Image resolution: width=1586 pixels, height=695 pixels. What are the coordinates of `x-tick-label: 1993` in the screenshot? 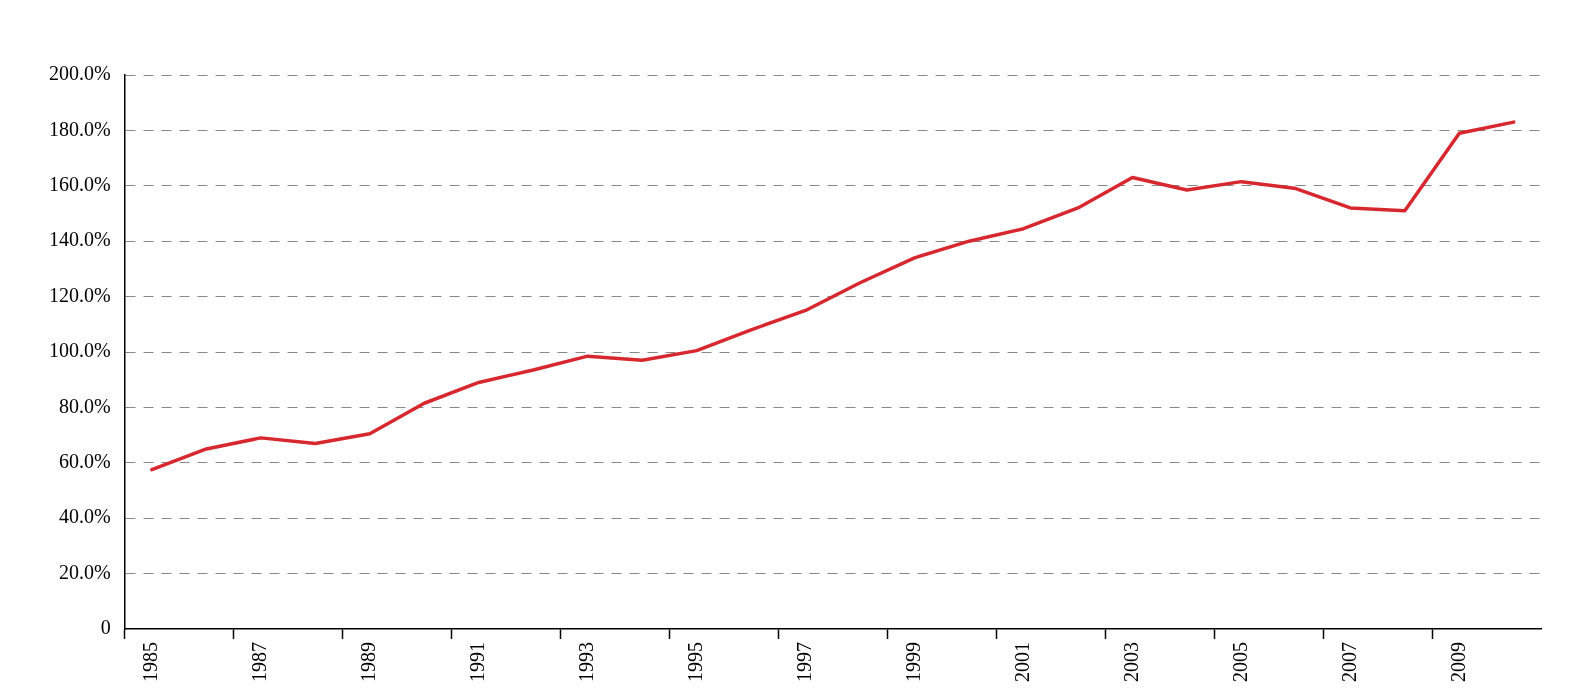 It's located at (585, 662).